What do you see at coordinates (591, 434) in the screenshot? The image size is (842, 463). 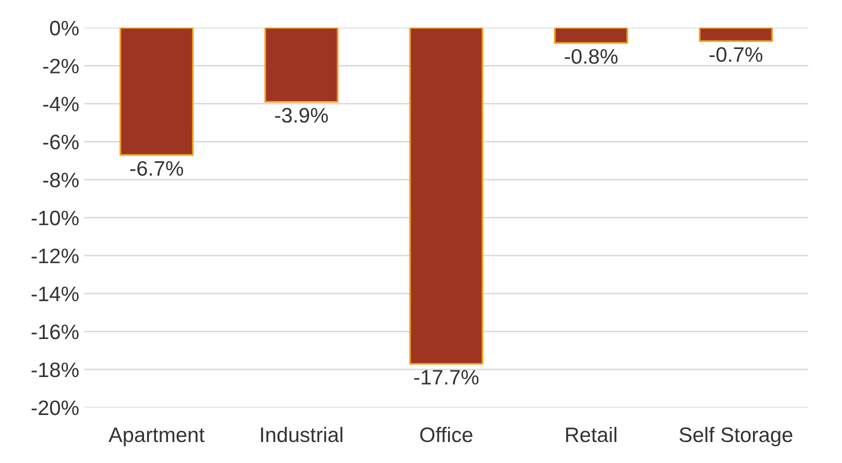 I see `x-tick-label: Retail` at bounding box center [591, 434].